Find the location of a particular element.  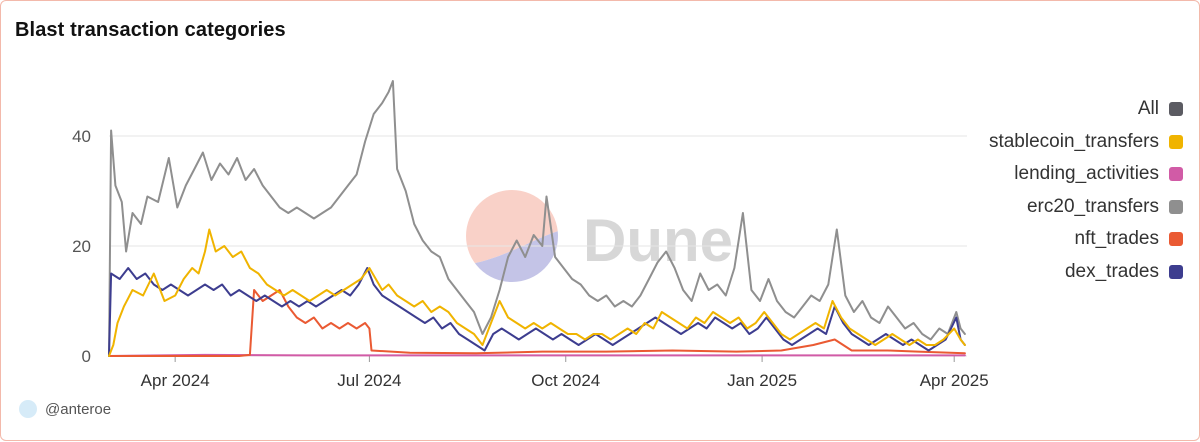

legend-item-dex-trades: dex_trades is located at coordinates (1083, 272).